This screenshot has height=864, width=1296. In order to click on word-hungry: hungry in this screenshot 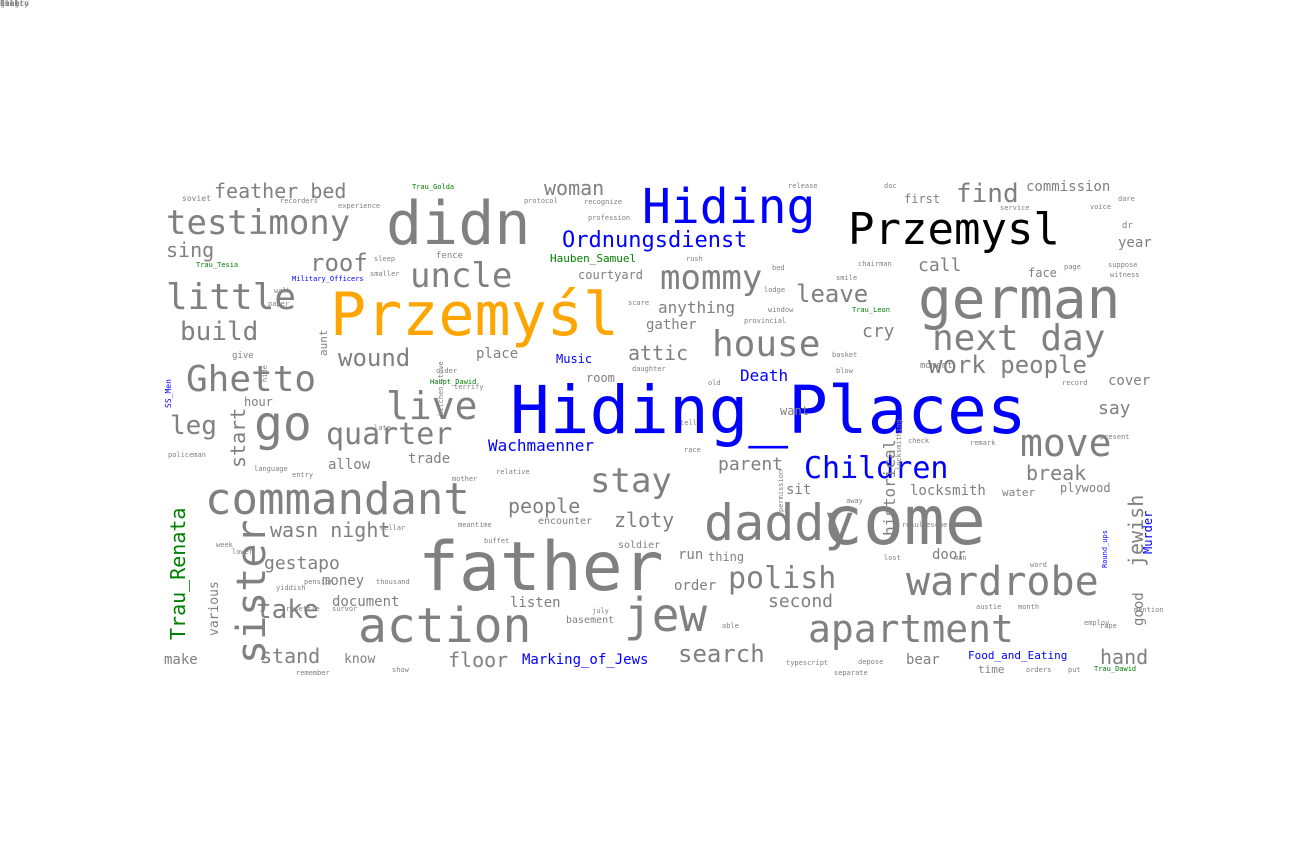, I will do `click(14, 4)`.